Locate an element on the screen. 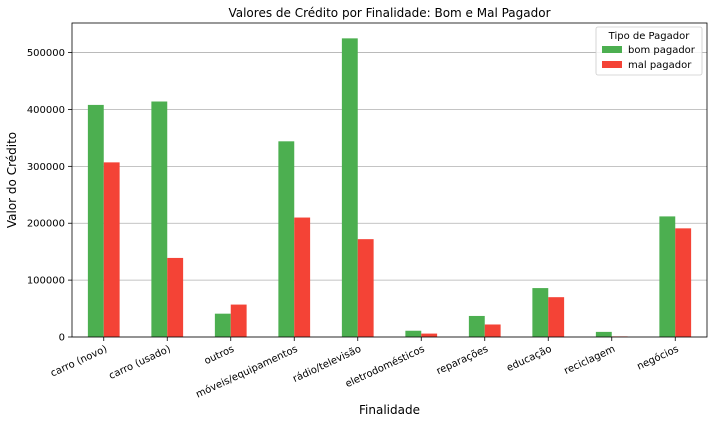 Image resolution: width=712 pixels, height=424 pixels. y-tick-label: 0 is located at coordinates (62, 338).